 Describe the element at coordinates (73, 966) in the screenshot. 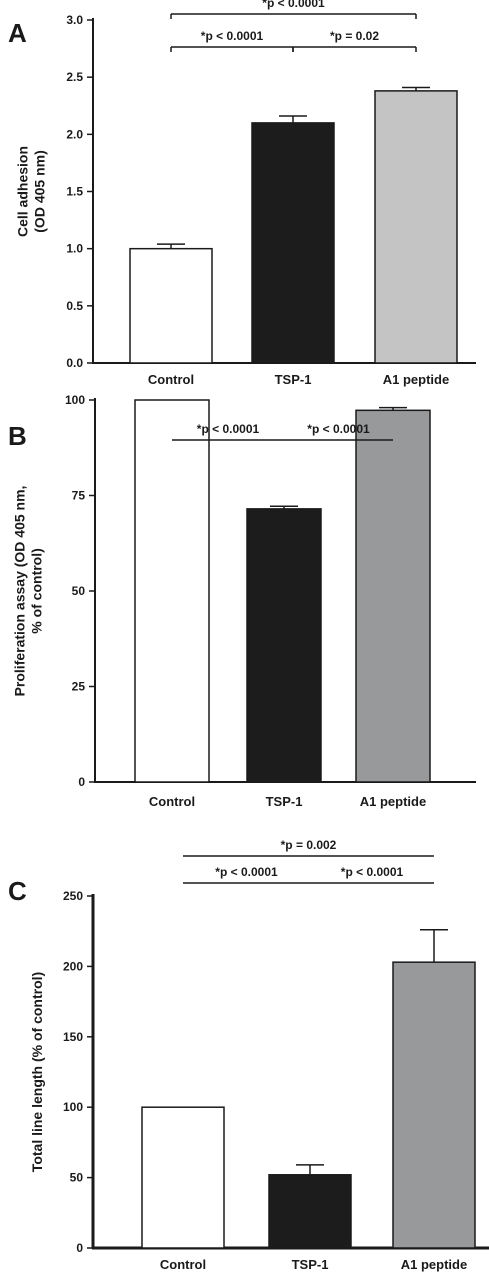

I see `y-tick-label: 200` at that location.